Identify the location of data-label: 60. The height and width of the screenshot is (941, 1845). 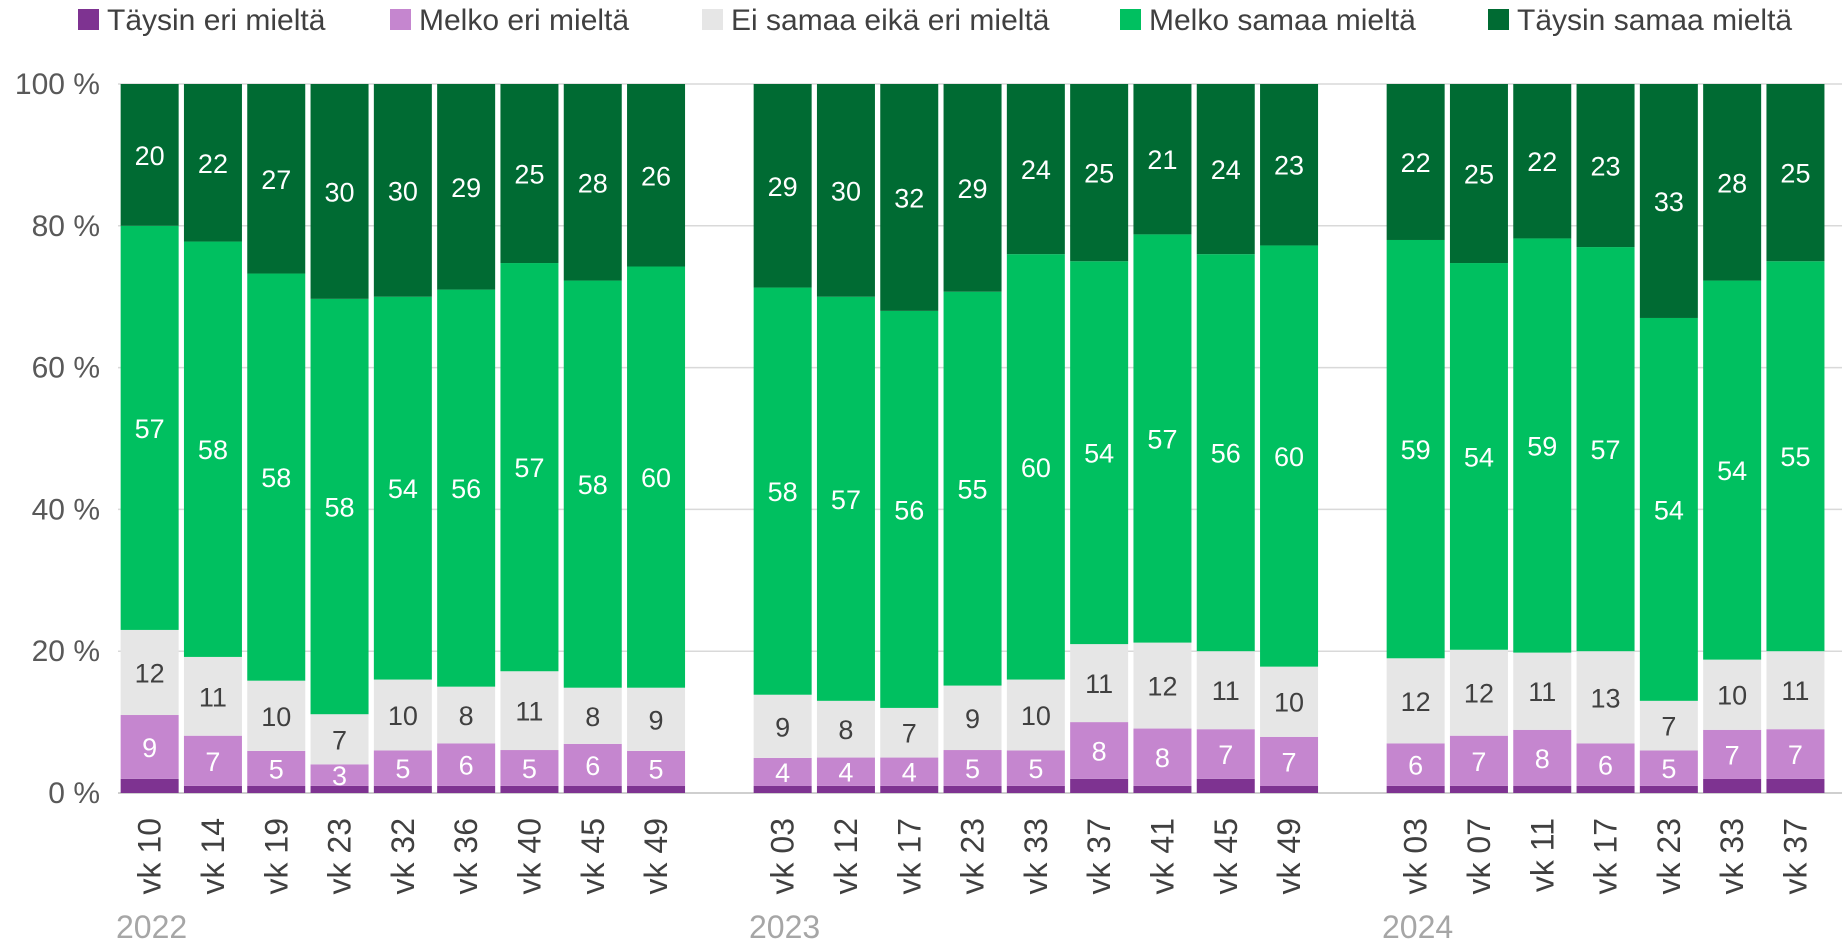
(656, 478).